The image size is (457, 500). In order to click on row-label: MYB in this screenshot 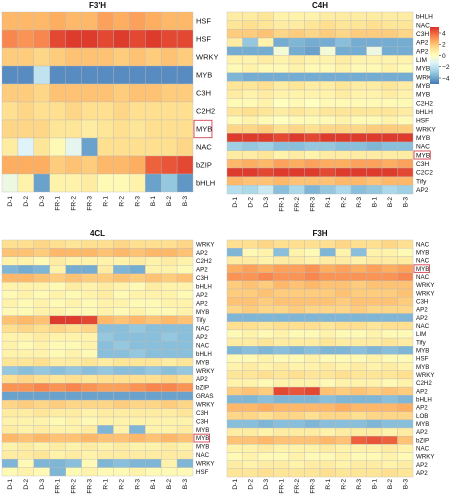, I will do `click(202, 430)`.